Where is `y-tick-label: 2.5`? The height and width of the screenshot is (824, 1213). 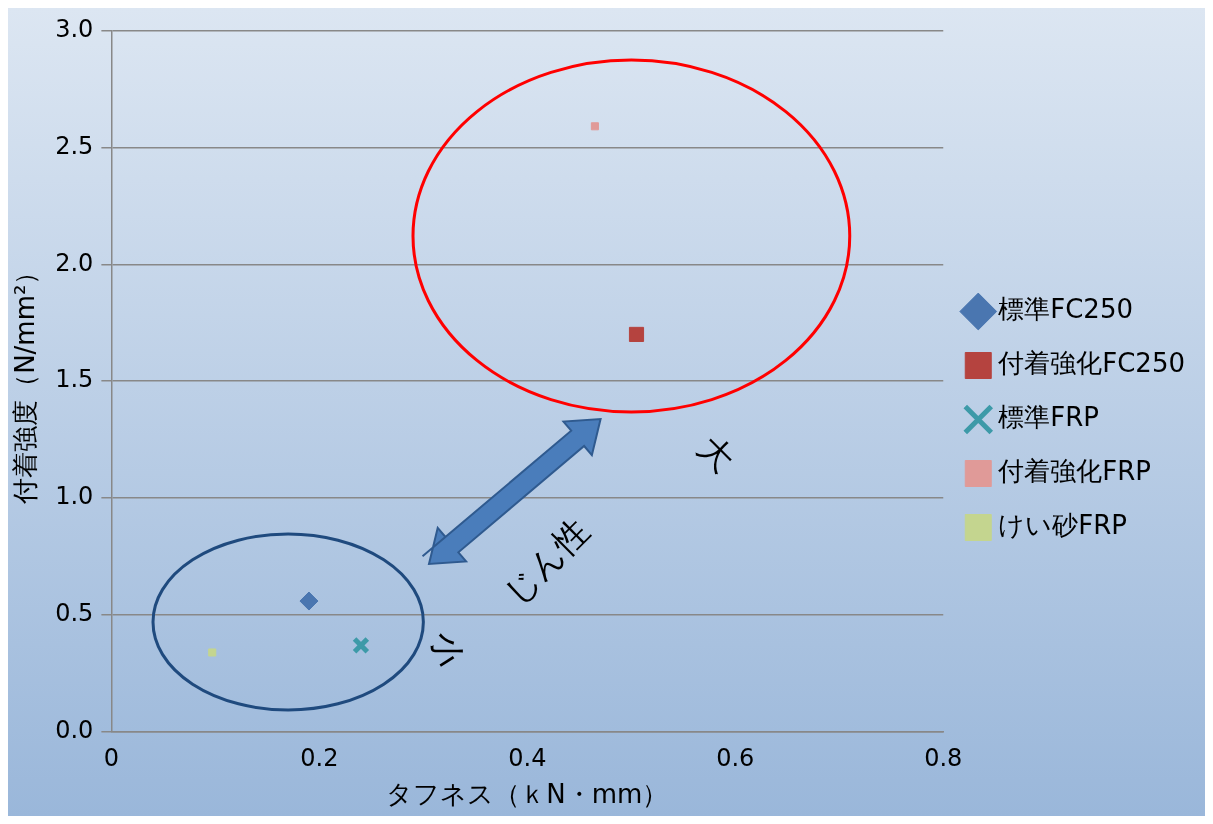 y-tick-label: 2.5 is located at coordinates (74, 145).